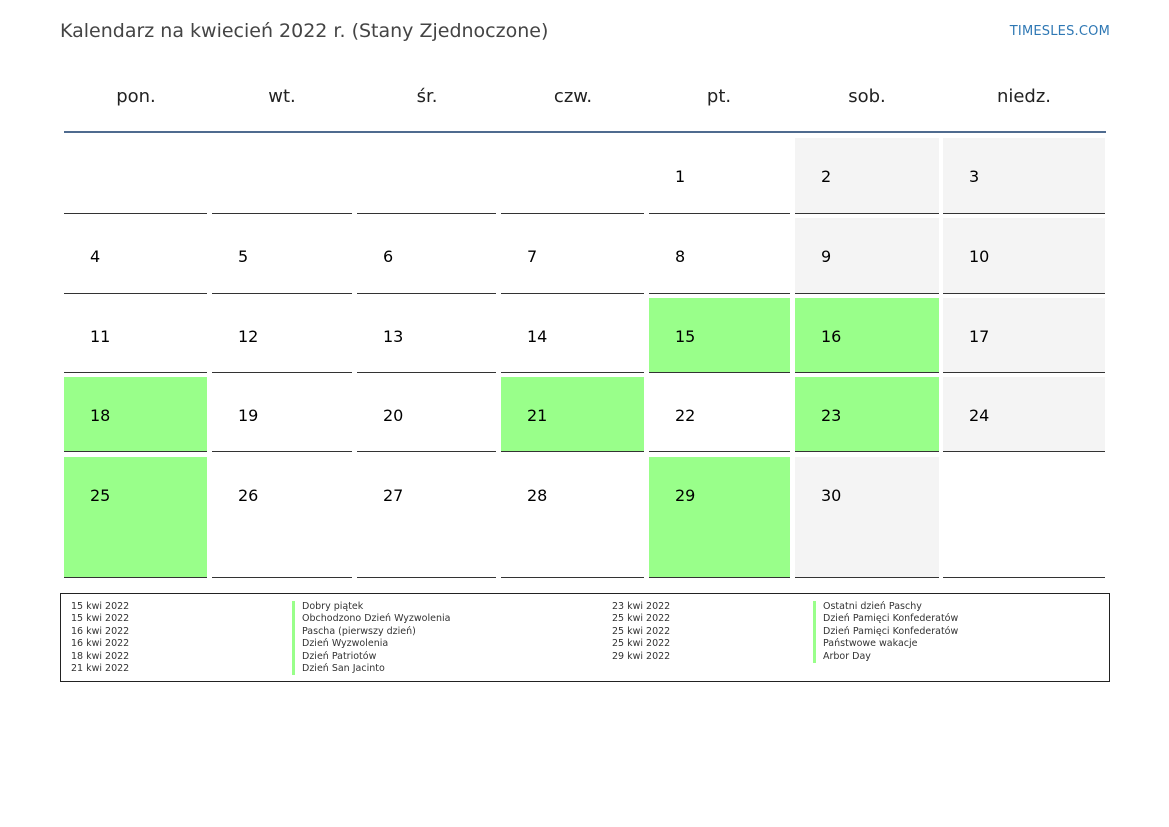 The height and width of the screenshot is (827, 1169). I want to click on legend-holiday-name: Arbor Day, so click(885, 656).